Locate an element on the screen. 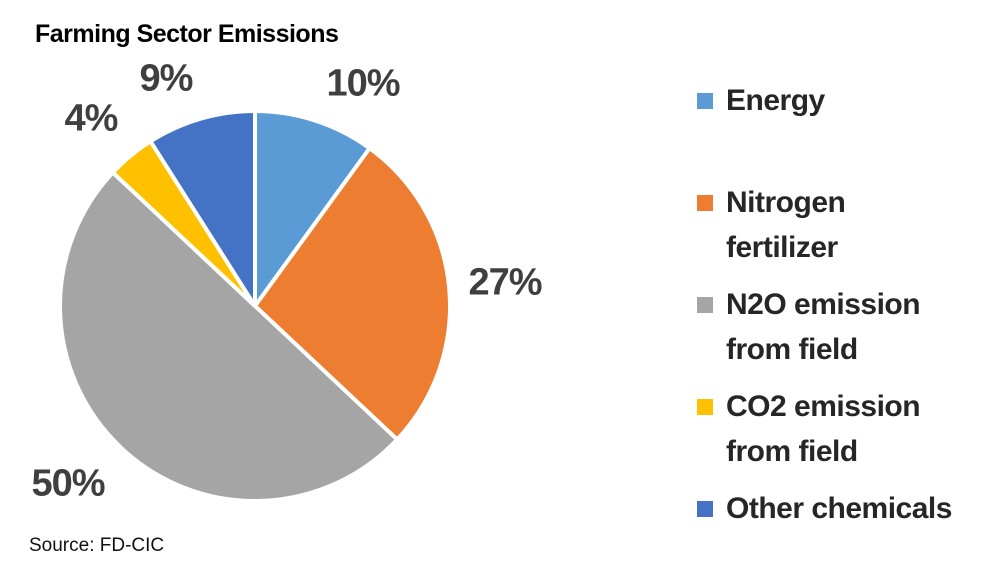 This screenshot has height=576, width=1000. legend-item-nitrogen-fertilizer: Nitrogen fertilizer is located at coordinates (828, 231).